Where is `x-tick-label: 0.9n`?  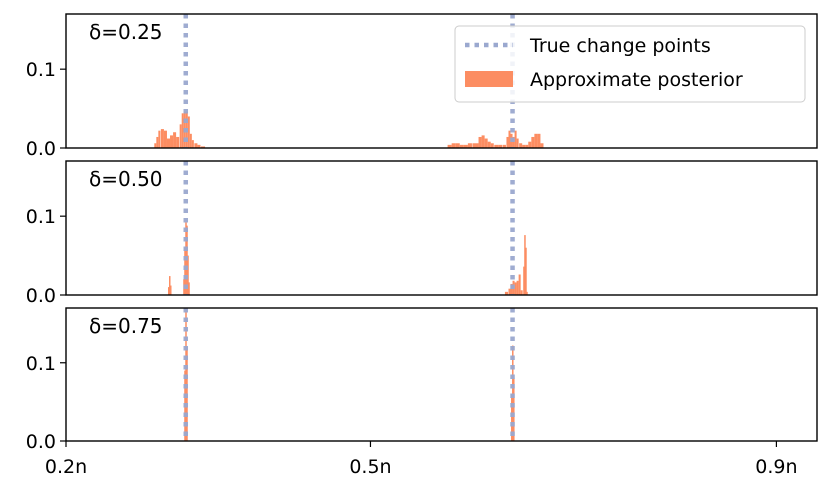
x-tick-label: 0.9n is located at coordinates (776, 467).